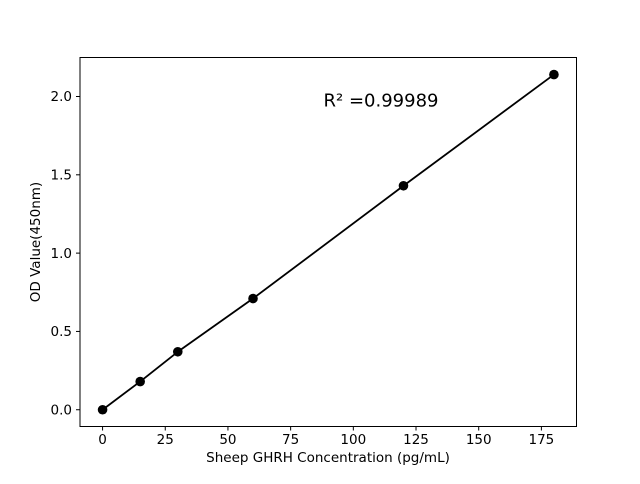  What do you see at coordinates (353, 440) in the screenshot?
I see `x-tick-label: 100` at bounding box center [353, 440].